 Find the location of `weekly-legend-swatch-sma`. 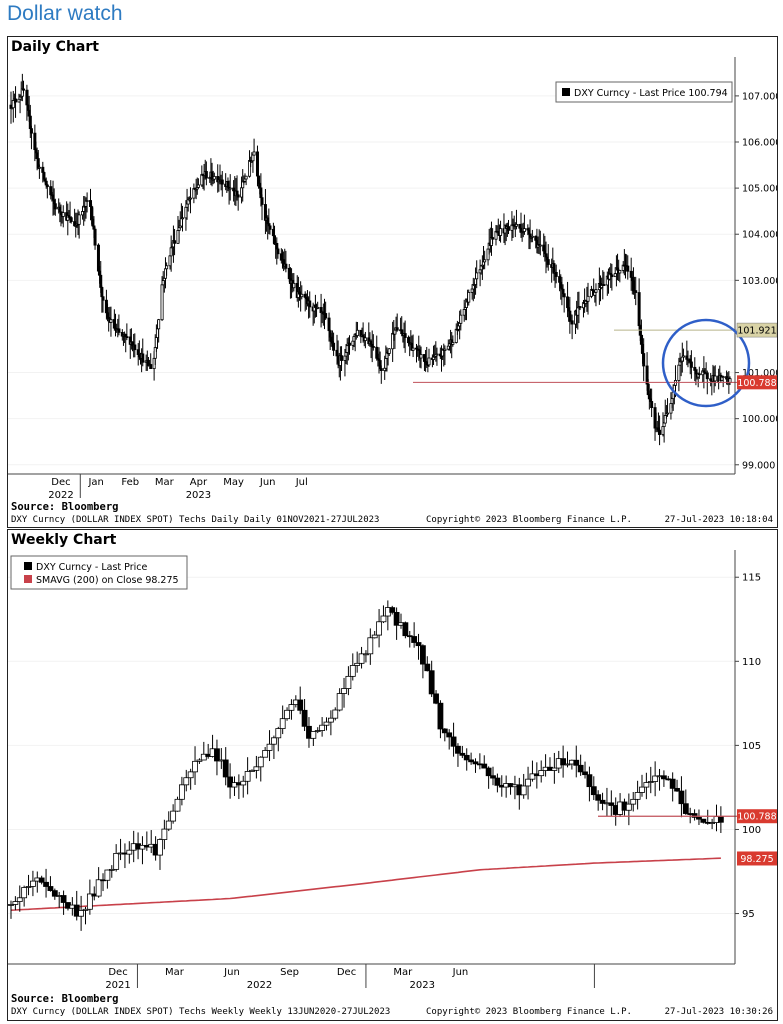

weekly-legend-swatch-sma is located at coordinates (28, 579).